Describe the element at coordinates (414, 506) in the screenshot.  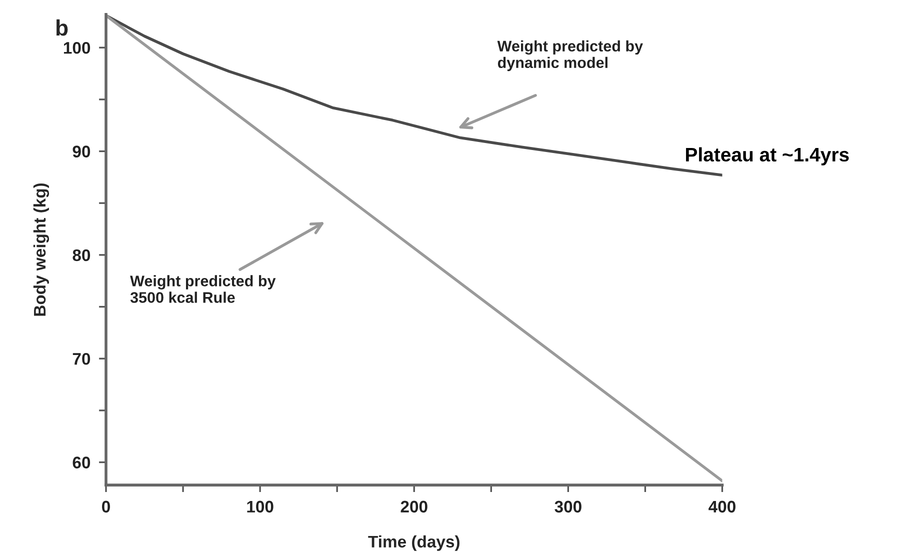
I see `x-tick-label: 200` at that location.